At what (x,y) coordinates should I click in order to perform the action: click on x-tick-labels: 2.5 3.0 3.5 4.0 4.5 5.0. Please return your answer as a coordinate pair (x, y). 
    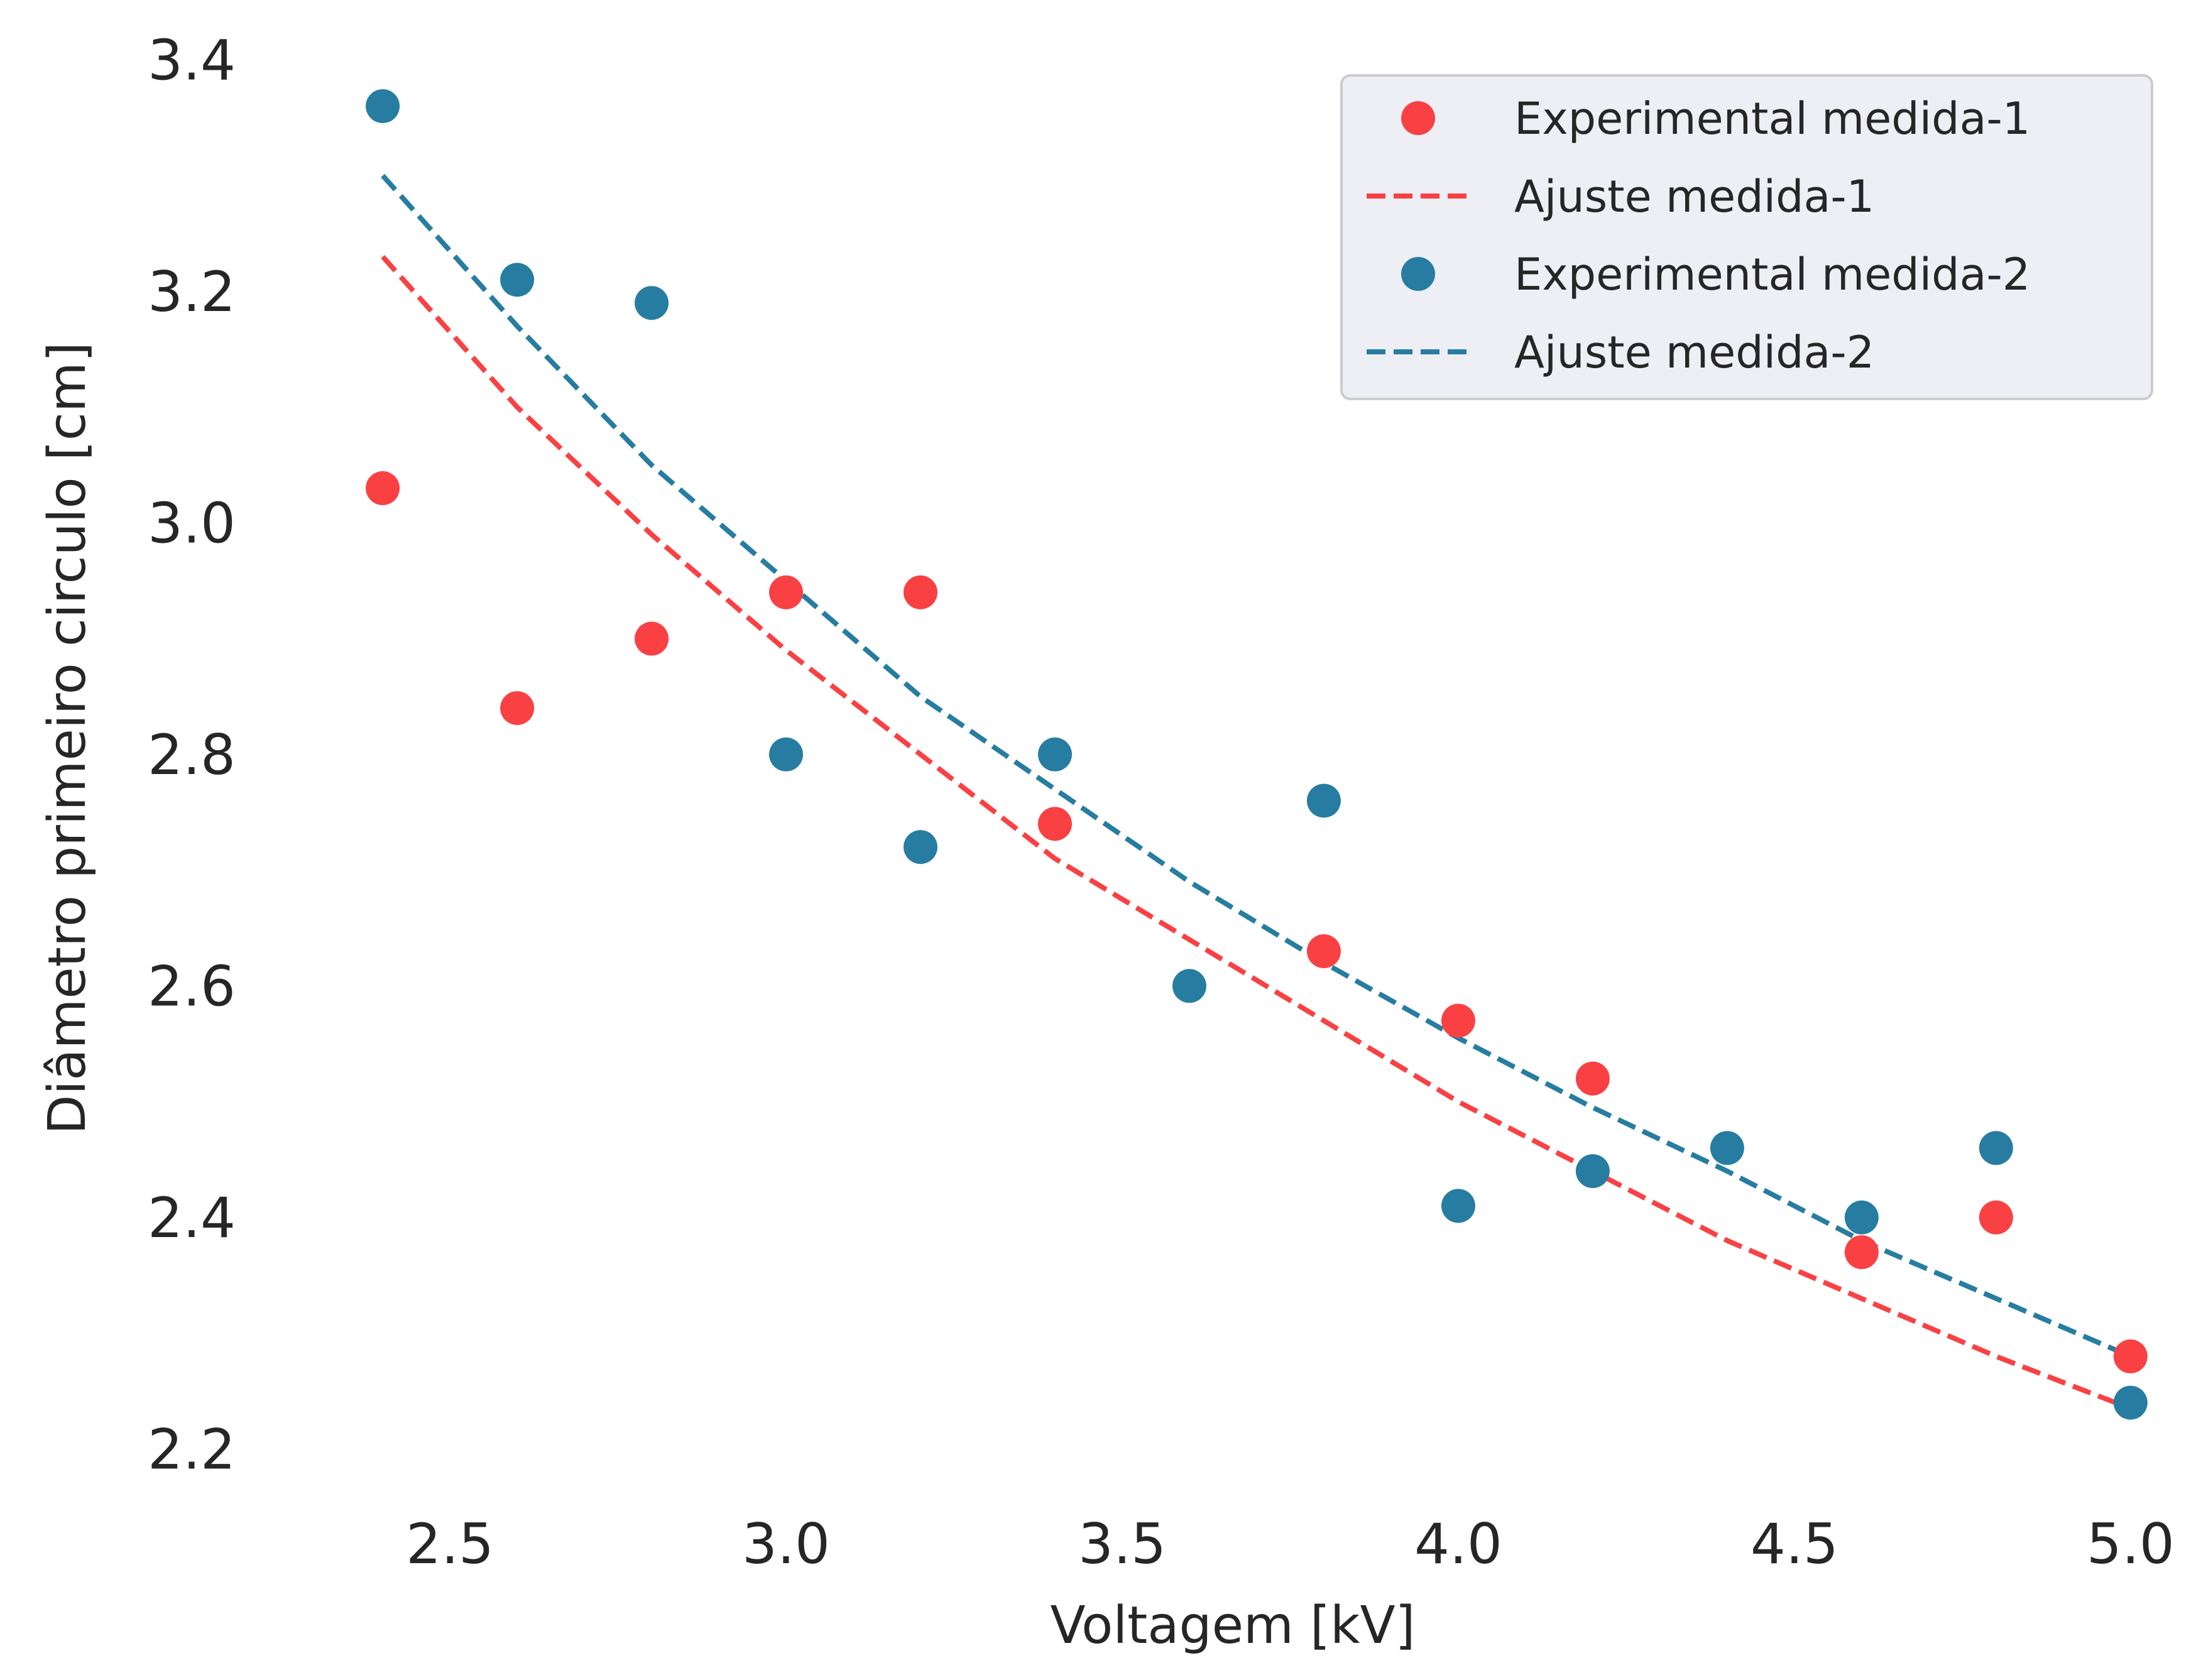
    Looking at the image, I should click on (1290, 1544).